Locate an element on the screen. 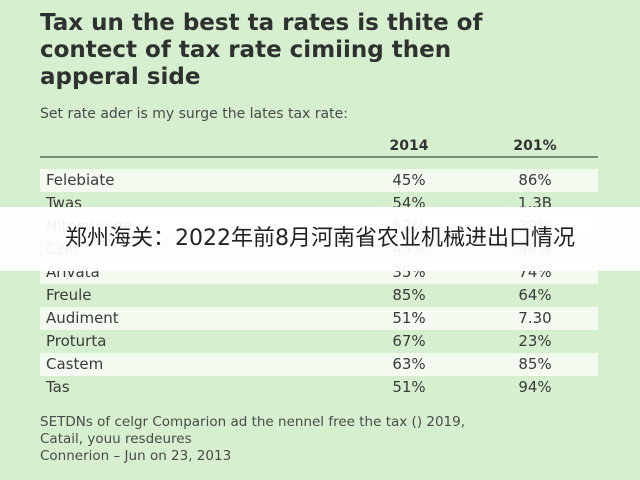 This screenshot has width=640, height=480. row-201pct-cell: 7.30 is located at coordinates (535, 318).